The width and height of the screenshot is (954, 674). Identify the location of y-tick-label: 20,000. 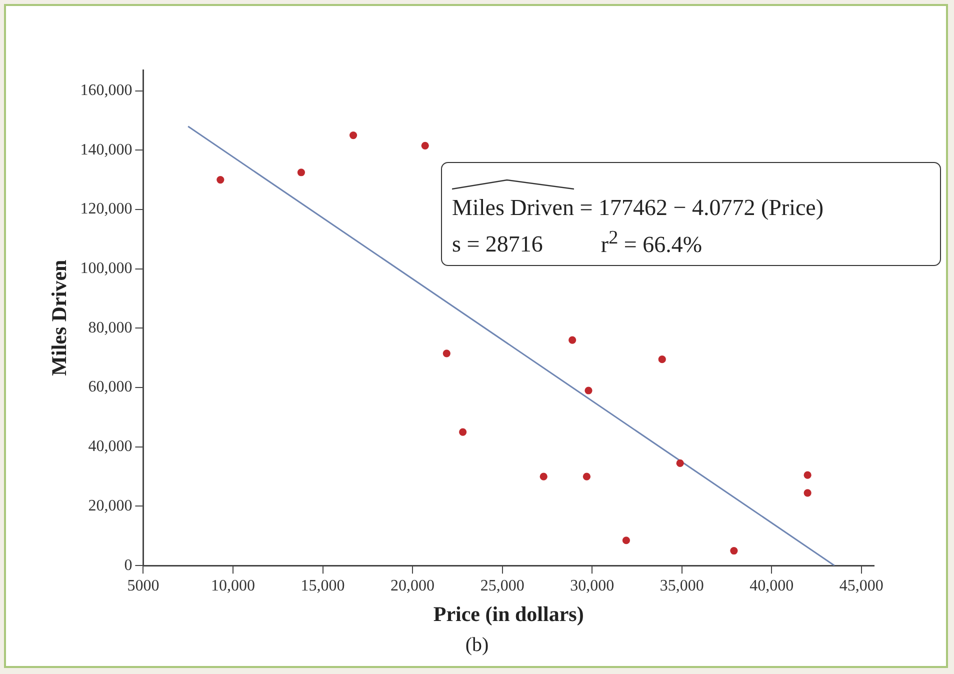
(110, 505).